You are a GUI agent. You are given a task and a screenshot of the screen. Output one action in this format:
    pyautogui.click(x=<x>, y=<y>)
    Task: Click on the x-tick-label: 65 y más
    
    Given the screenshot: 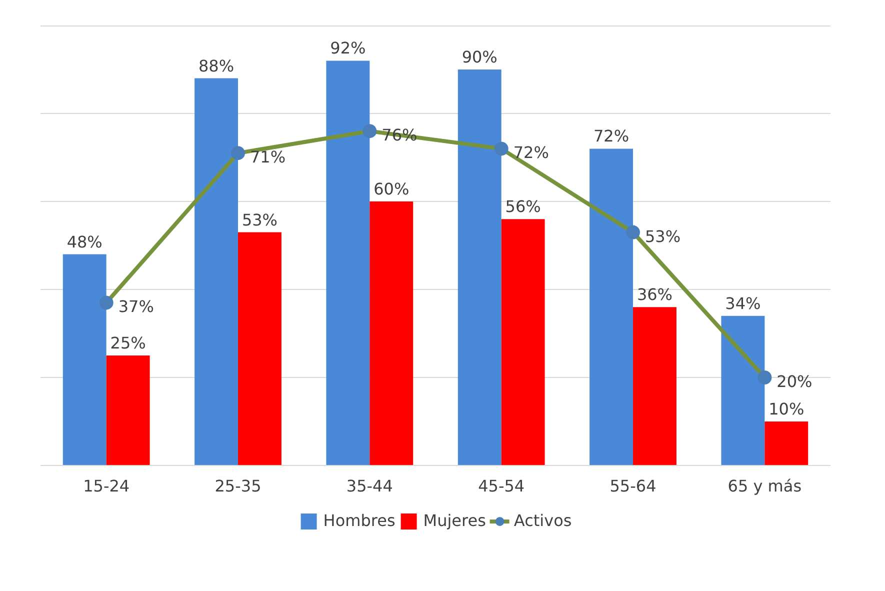 What is the action you would take?
    pyautogui.click(x=765, y=486)
    